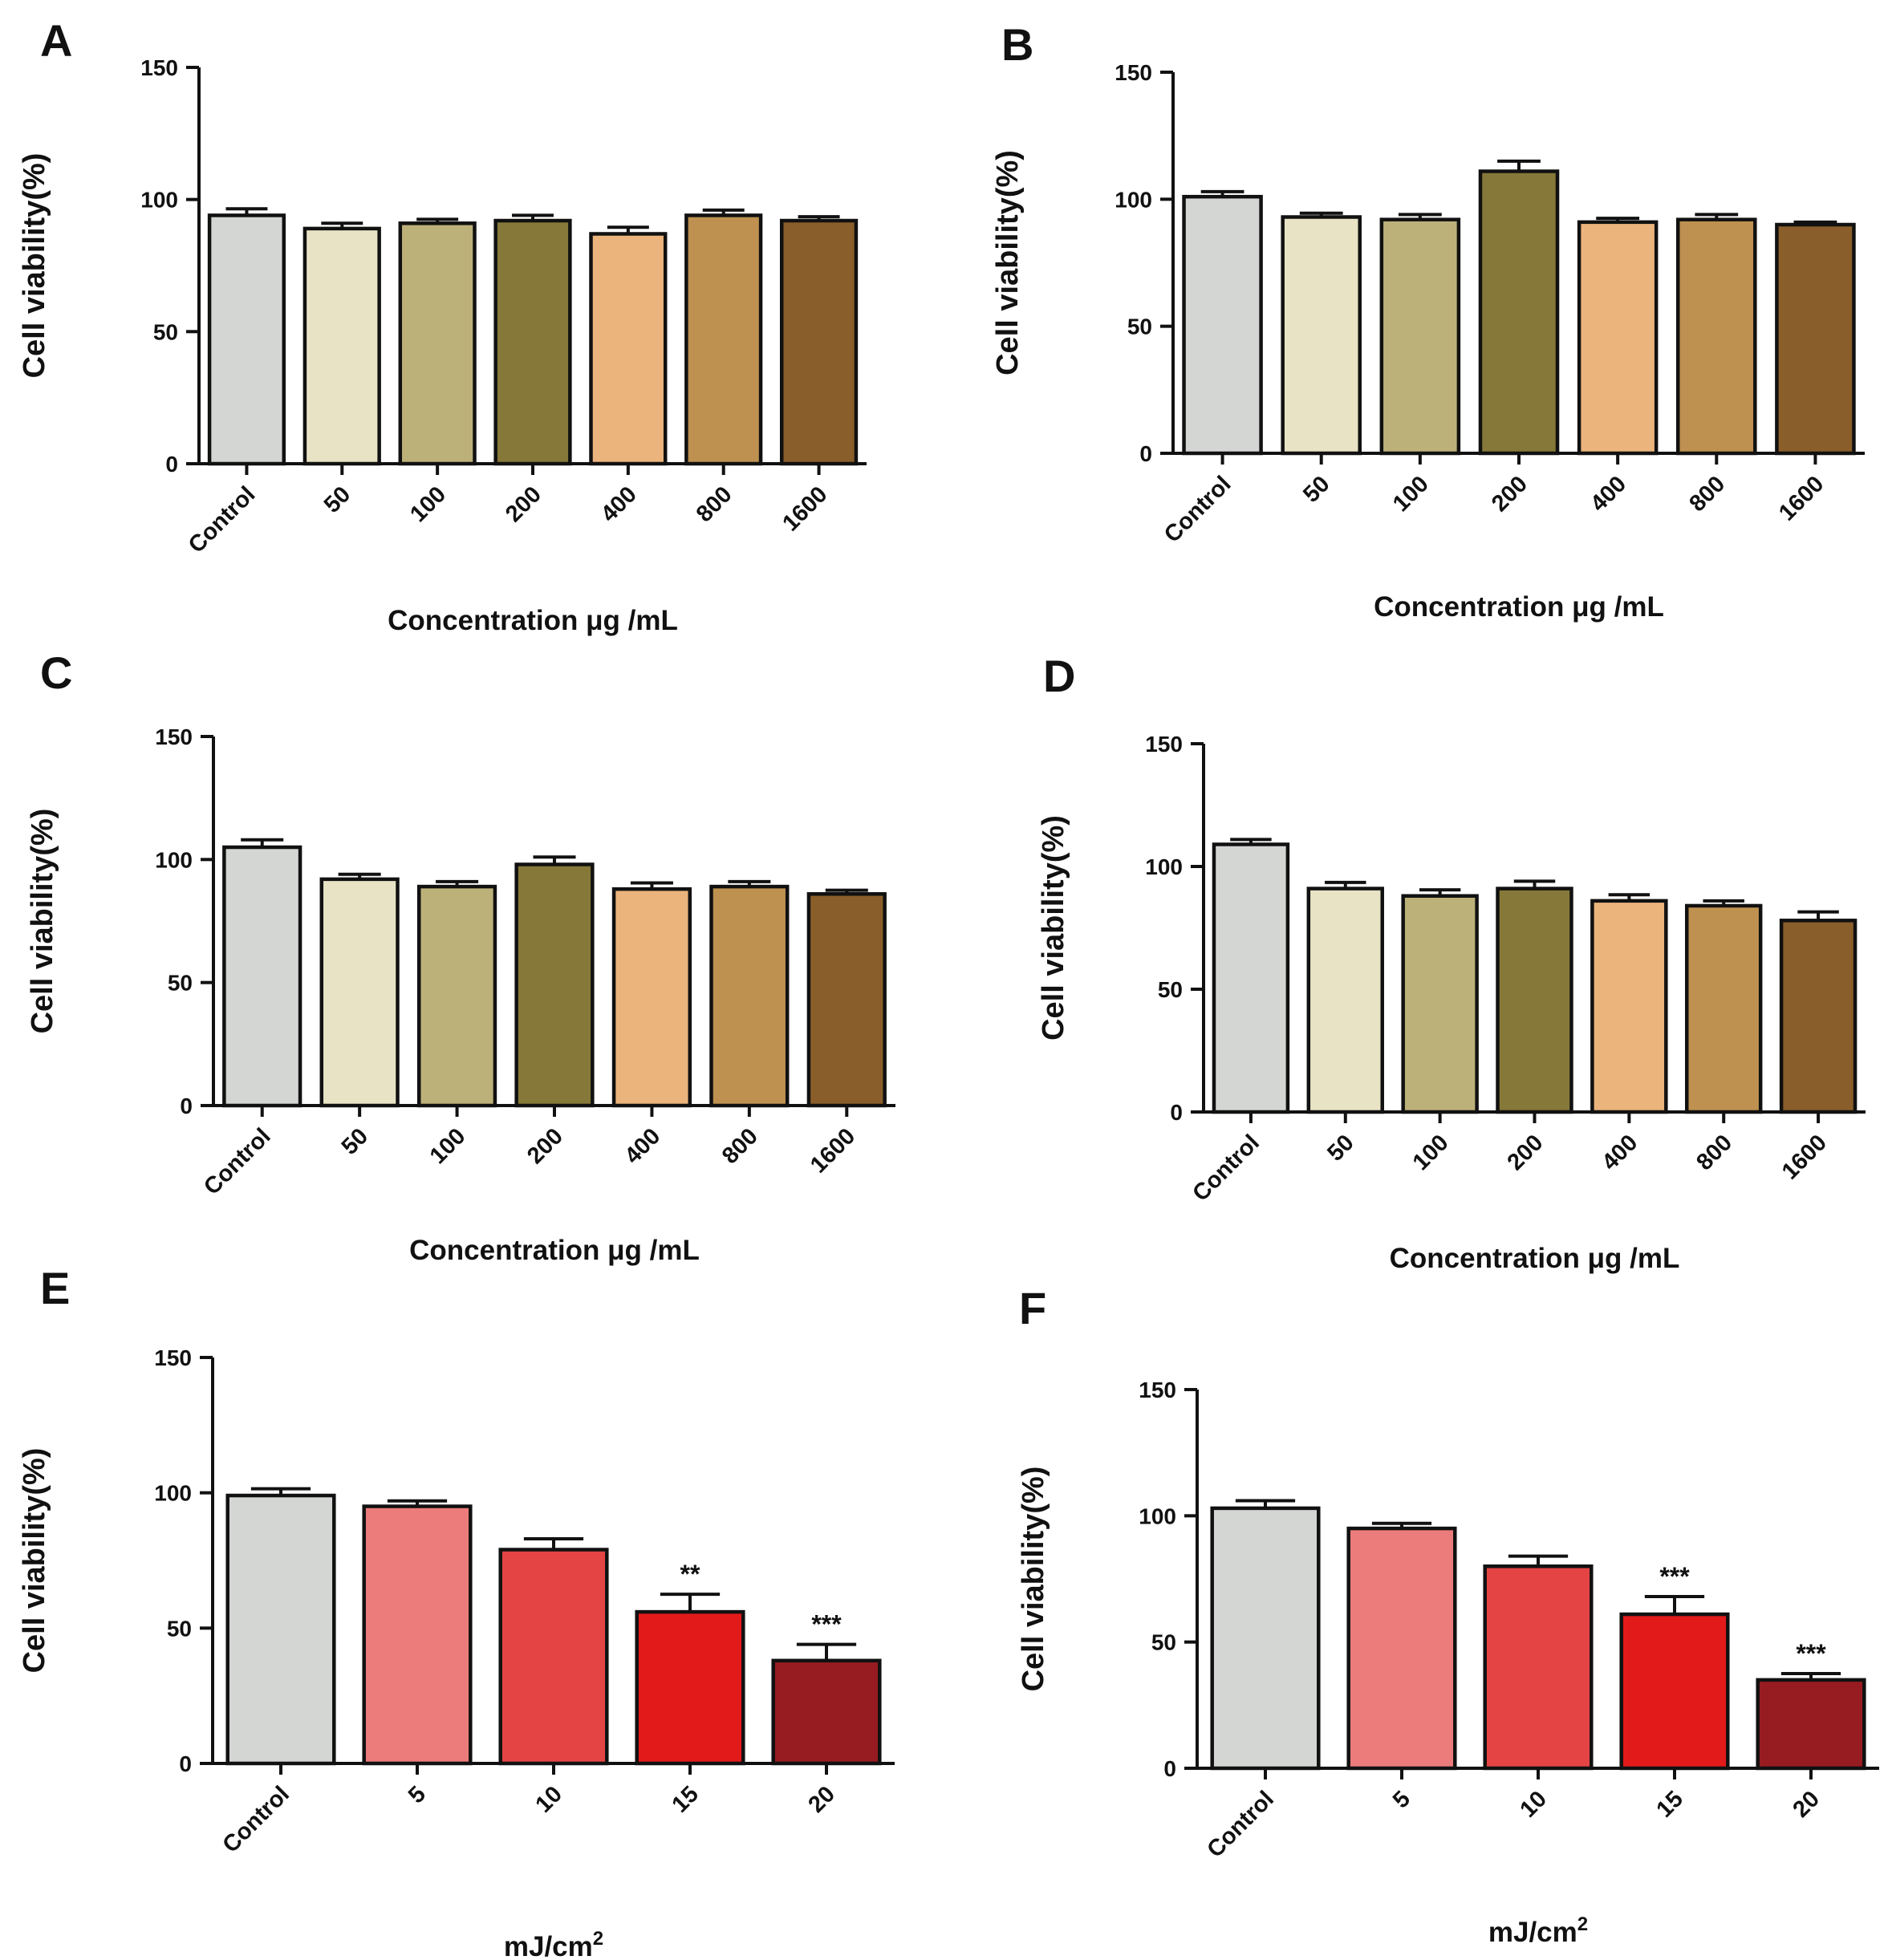 The image size is (1888, 1960). What do you see at coordinates (690, 1574) in the screenshot?
I see `significance-marker: **` at bounding box center [690, 1574].